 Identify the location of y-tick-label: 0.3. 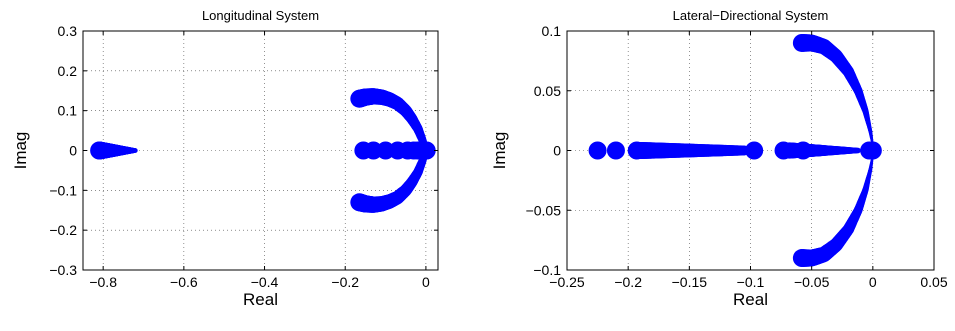
(68, 31).